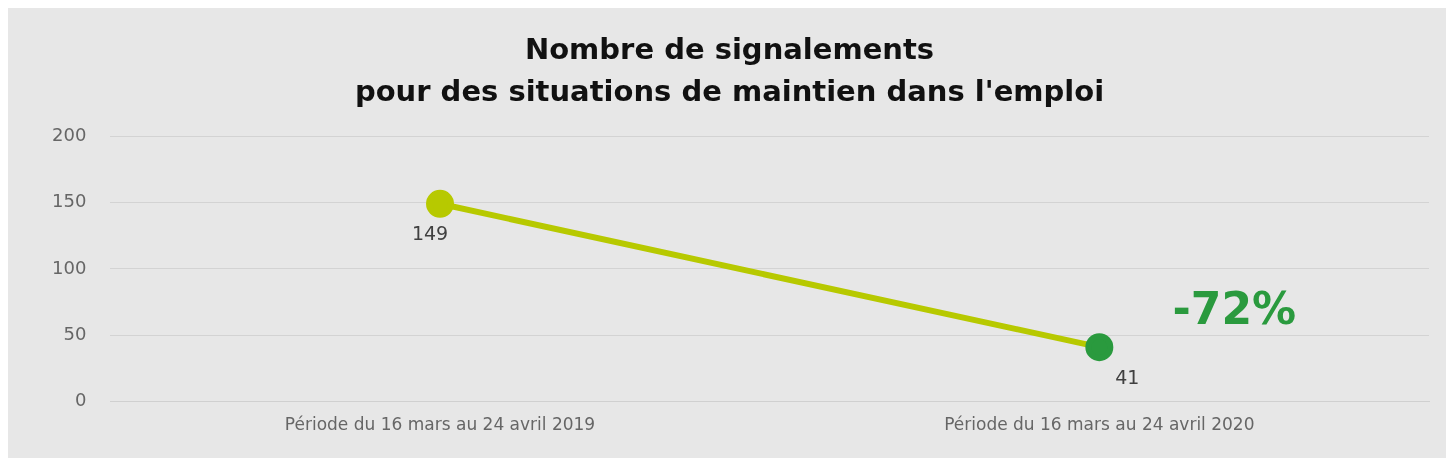 The image size is (1455, 465). What do you see at coordinates (729, 69) in the screenshot?
I see `chart-title: Nombre de signalements pour des situations de maintien dans l'emploi` at bounding box center [729, 69].